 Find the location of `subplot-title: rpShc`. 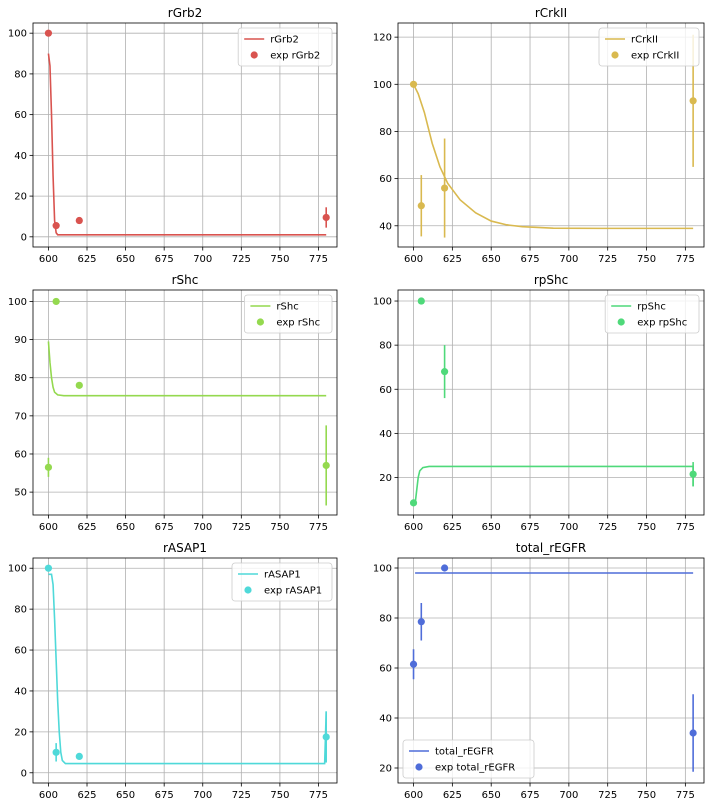

subplot-title: rpShc is located at coordinates (551, 280).